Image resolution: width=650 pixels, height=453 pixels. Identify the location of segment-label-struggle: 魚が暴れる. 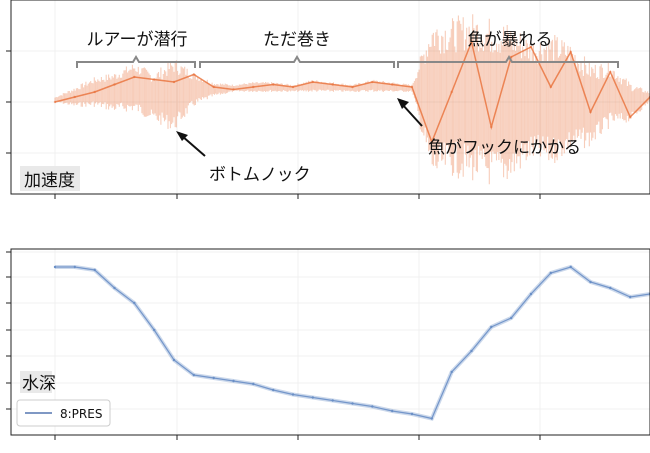
(510, 40).